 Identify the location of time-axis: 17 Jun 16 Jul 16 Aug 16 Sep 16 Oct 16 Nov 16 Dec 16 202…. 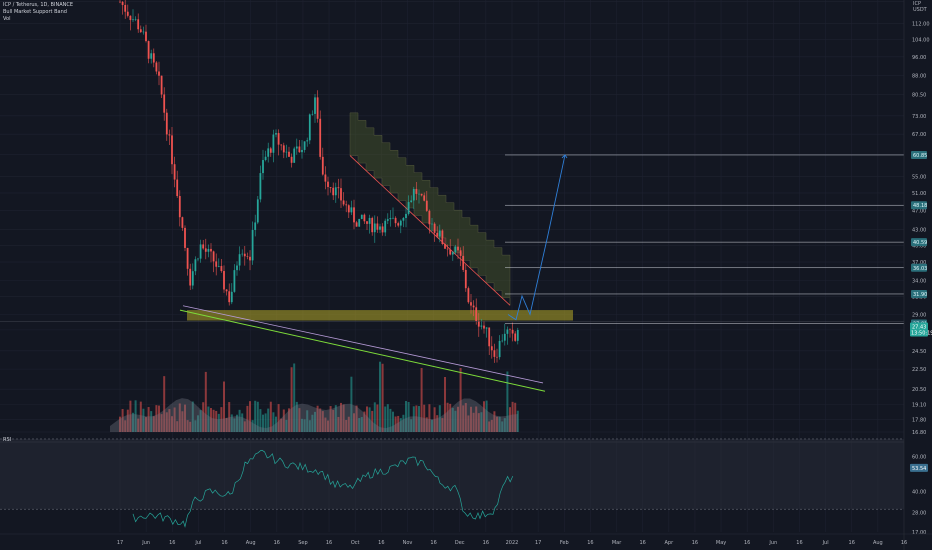
(466, 539).